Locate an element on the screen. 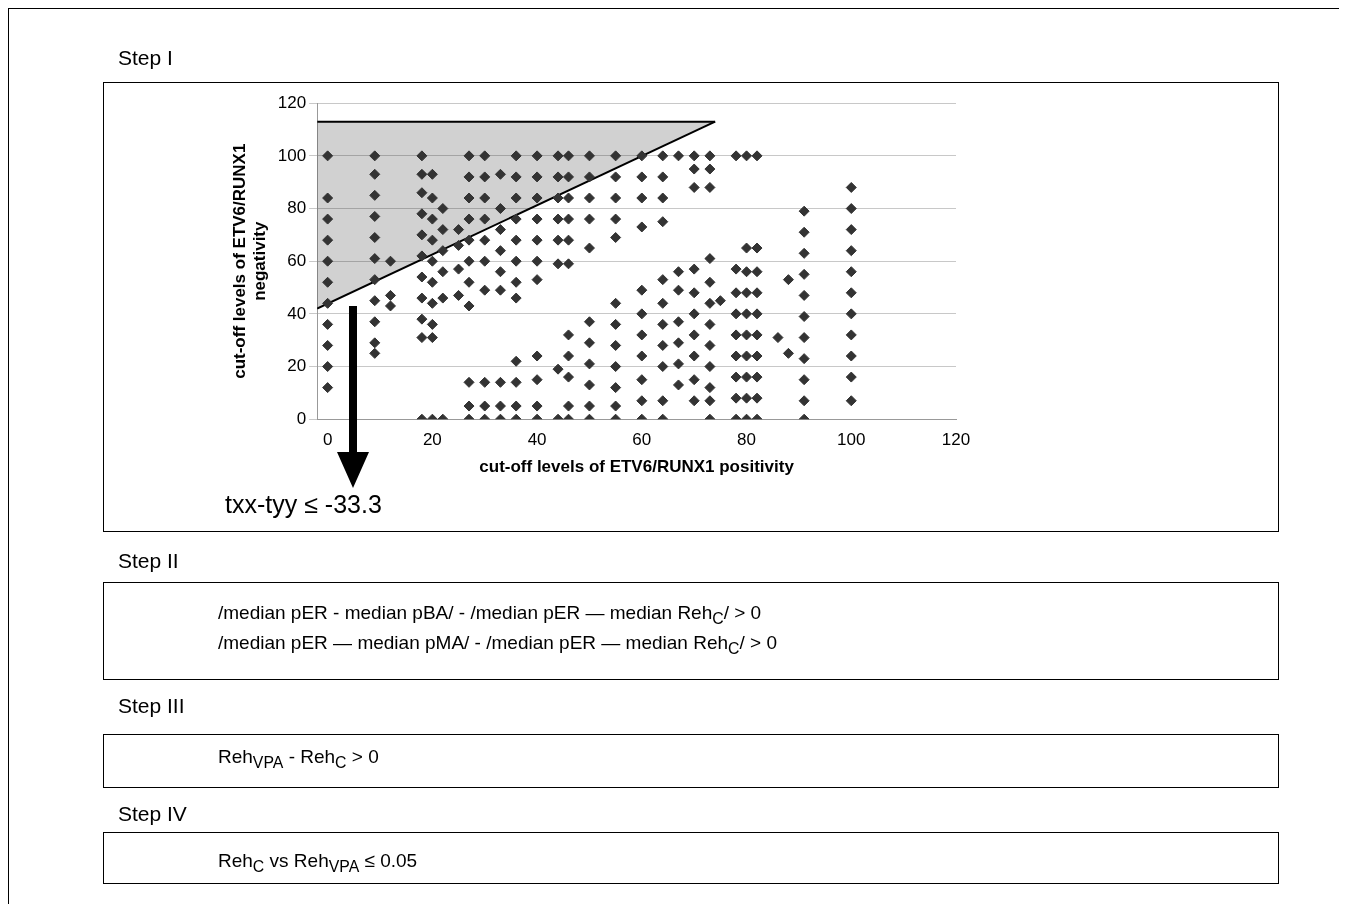  x-tick-label: 0 is located at coordinates (327, 440).